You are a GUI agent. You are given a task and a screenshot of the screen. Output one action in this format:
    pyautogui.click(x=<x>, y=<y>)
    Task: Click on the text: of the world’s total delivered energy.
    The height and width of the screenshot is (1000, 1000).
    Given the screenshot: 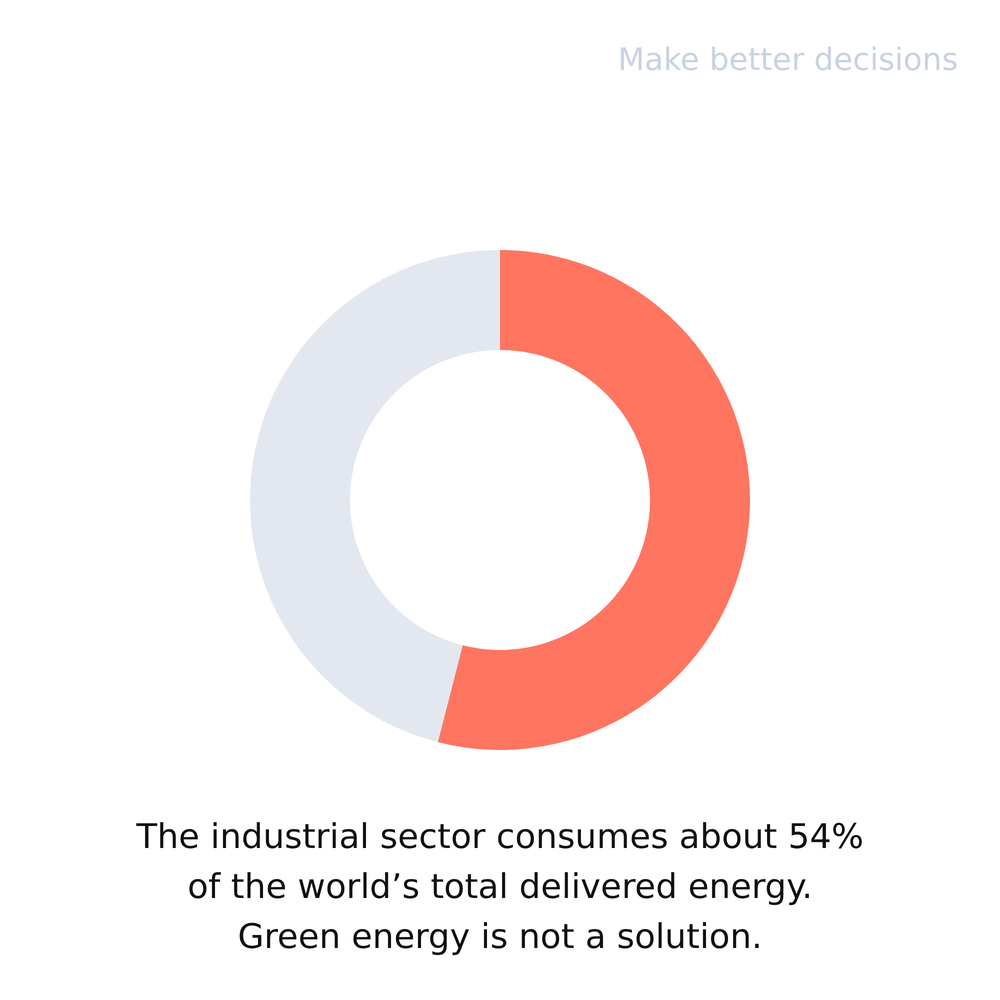 What is the action you would take?
    pyautogui.click(x=500, y=887)
    